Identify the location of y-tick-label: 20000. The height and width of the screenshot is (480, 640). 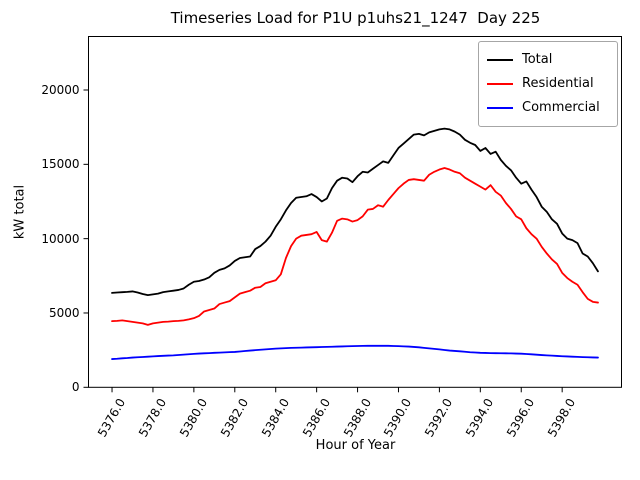
(60, 90).